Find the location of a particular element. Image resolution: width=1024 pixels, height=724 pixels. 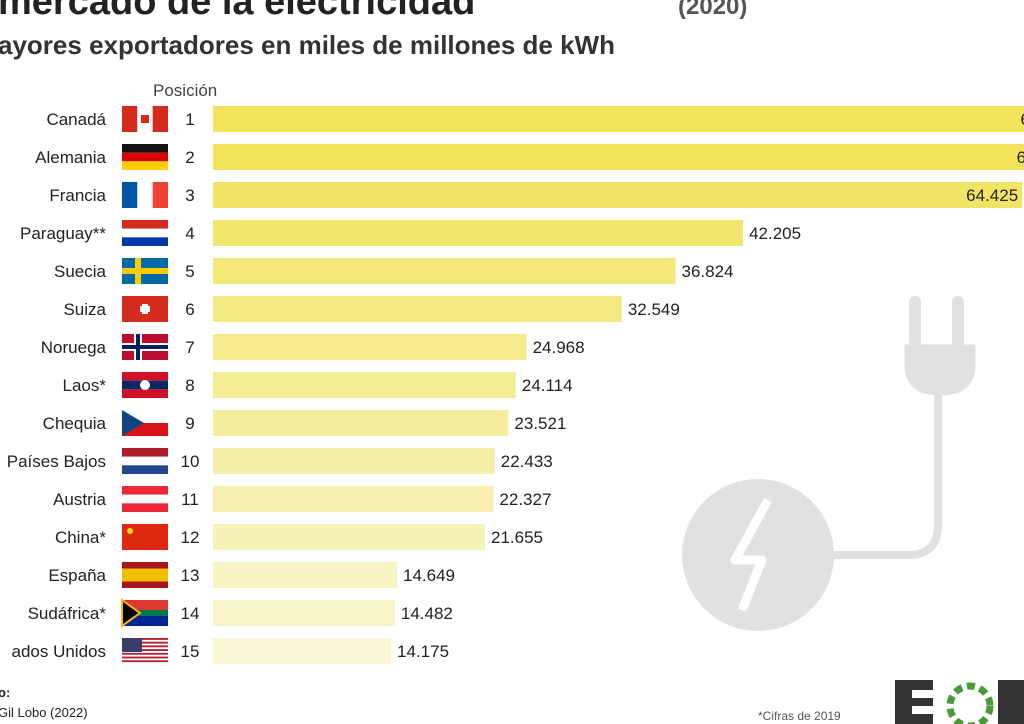

category-label: Francia is located at coordinates (77, 195).